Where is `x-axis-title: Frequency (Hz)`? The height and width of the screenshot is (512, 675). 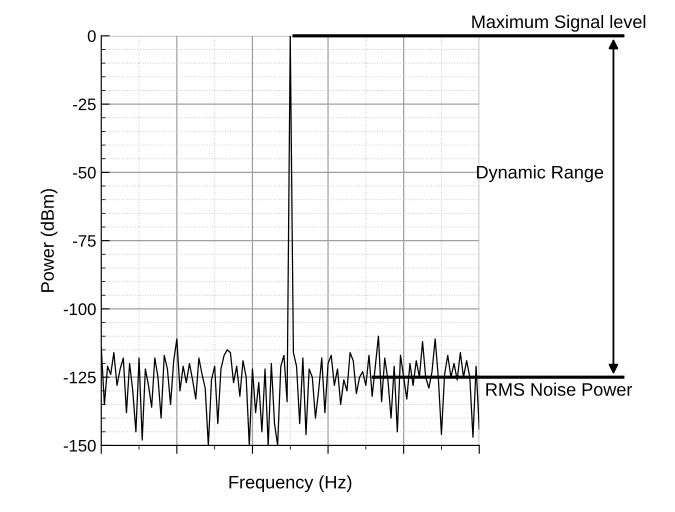
x-axis-title: Frequency (Hz) is located at coordinates (291, 483).